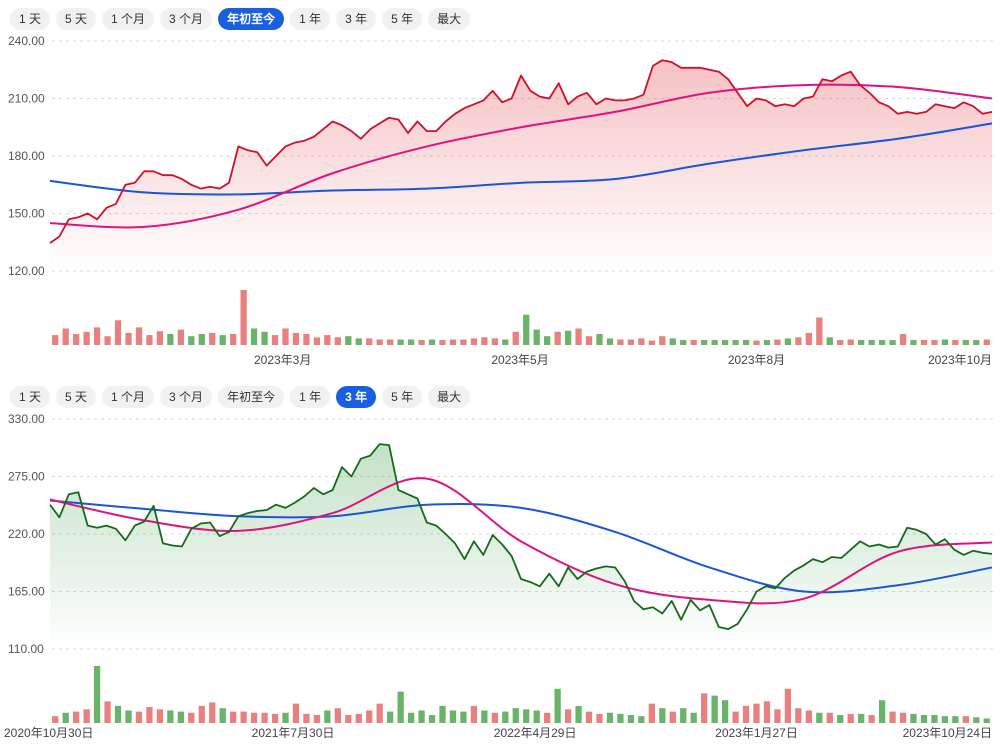 The width and height of the screenshot is (1000, 750). Describe the element at coordinates (26, 419) in the screenshot. I see `y-tick-label: 330.00` at that location.